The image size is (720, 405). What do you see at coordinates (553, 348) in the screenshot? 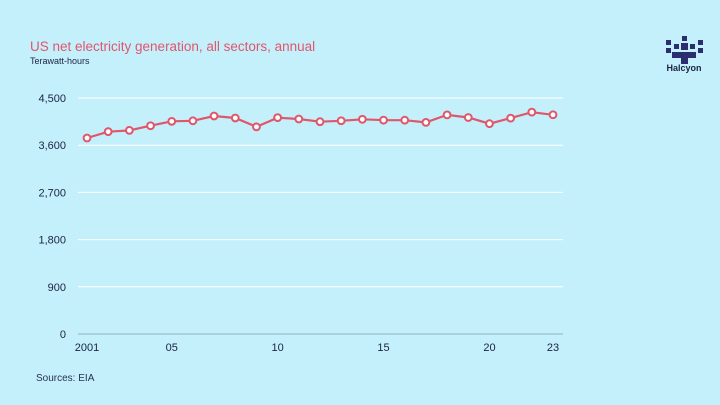
I see `x-tick-label: 23` at bounding box center [553, 348].